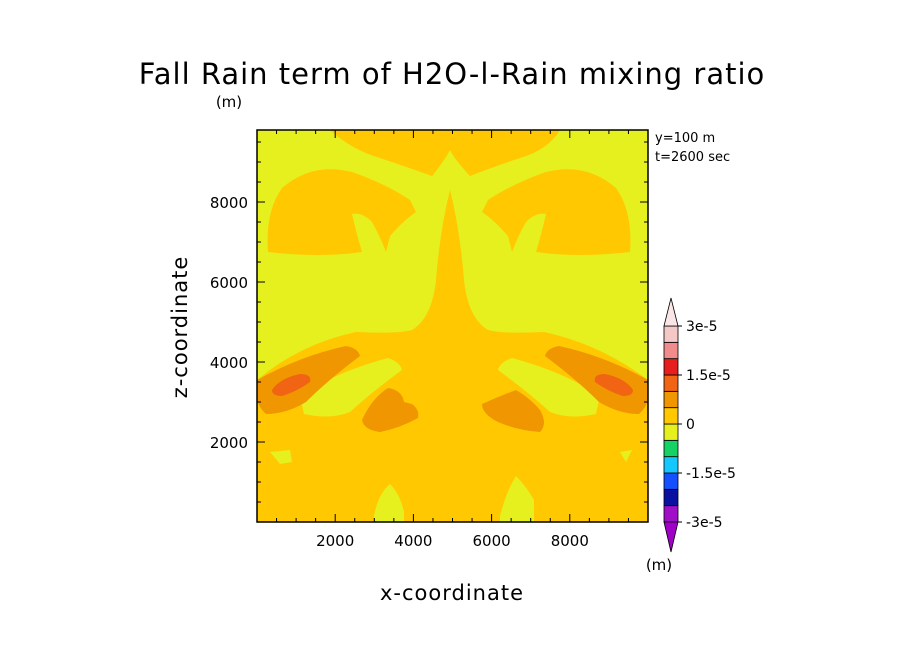  What do you see at coordinates (180, 327) in the screenshot?
I see `y-axis-title: z-coordinate` at bounding box center [180, 327].